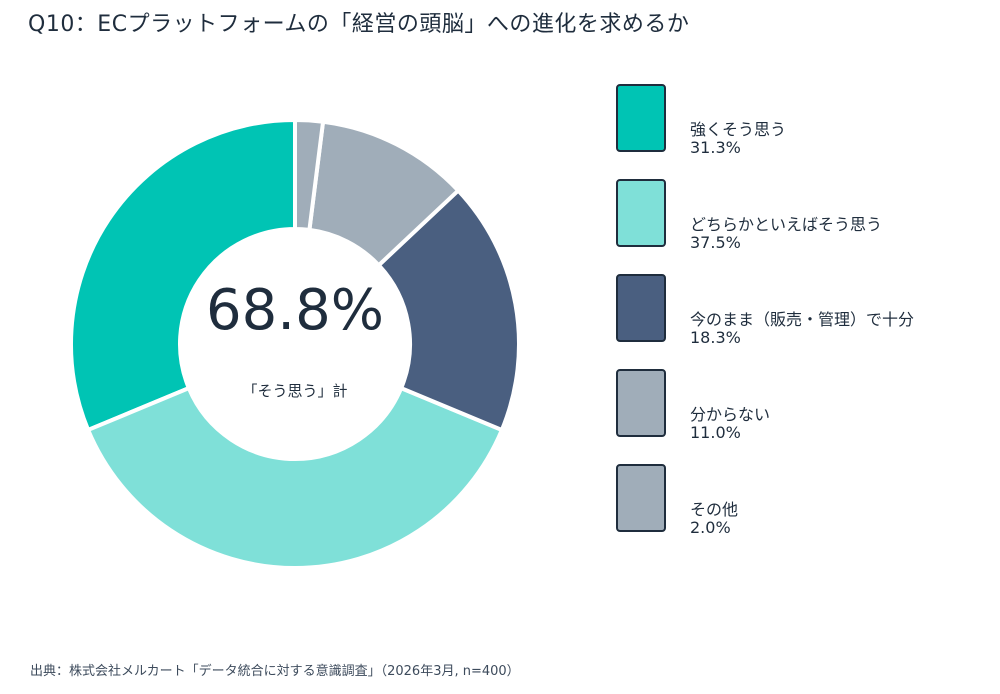  Describe the element at coordinates (730, 414) in the screenshot. I see `legend-label: 分からない` at that location.